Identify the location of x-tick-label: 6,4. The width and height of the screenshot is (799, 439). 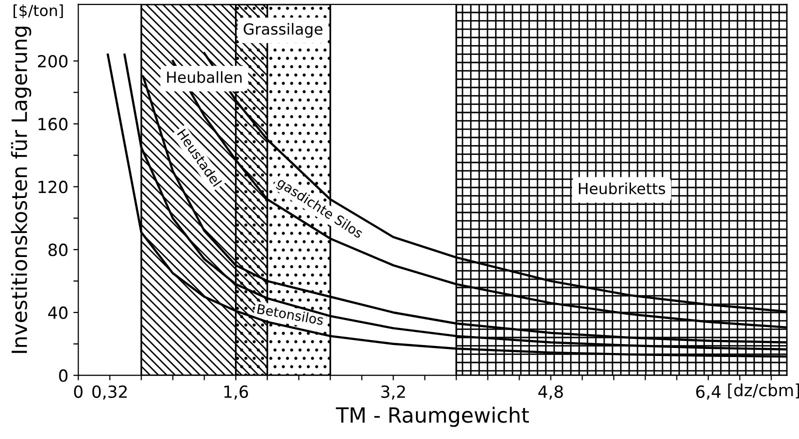
(708, 392).